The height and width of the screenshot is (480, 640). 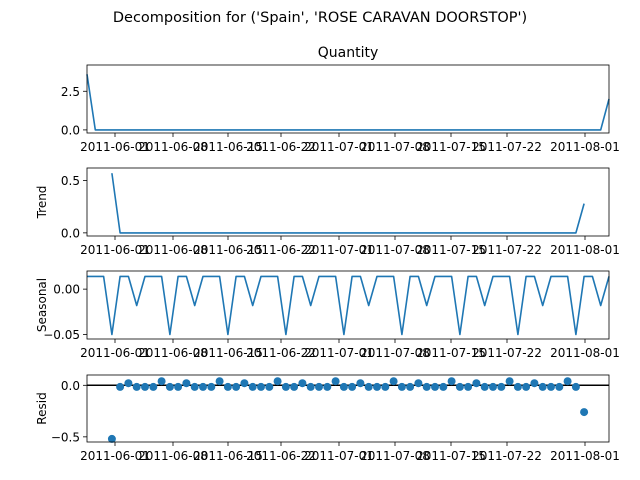 I want to click on y-axis-label: Seasonal, so click(x=42, y=305).